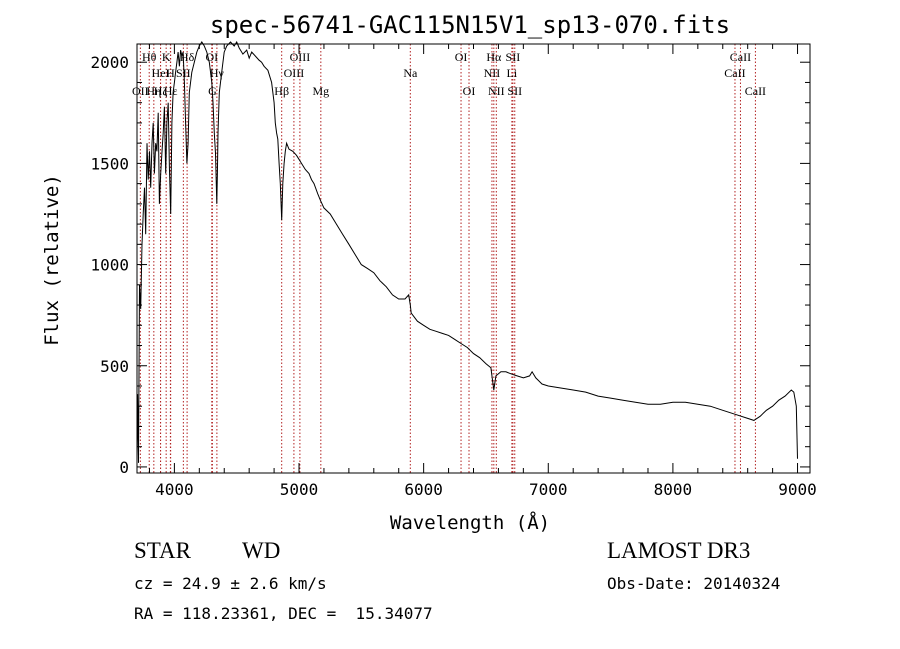  What do you see at coordinates (211, 57) in the screenshot?
I see `marker-label-10: OI` at bounding box center [211, 57].